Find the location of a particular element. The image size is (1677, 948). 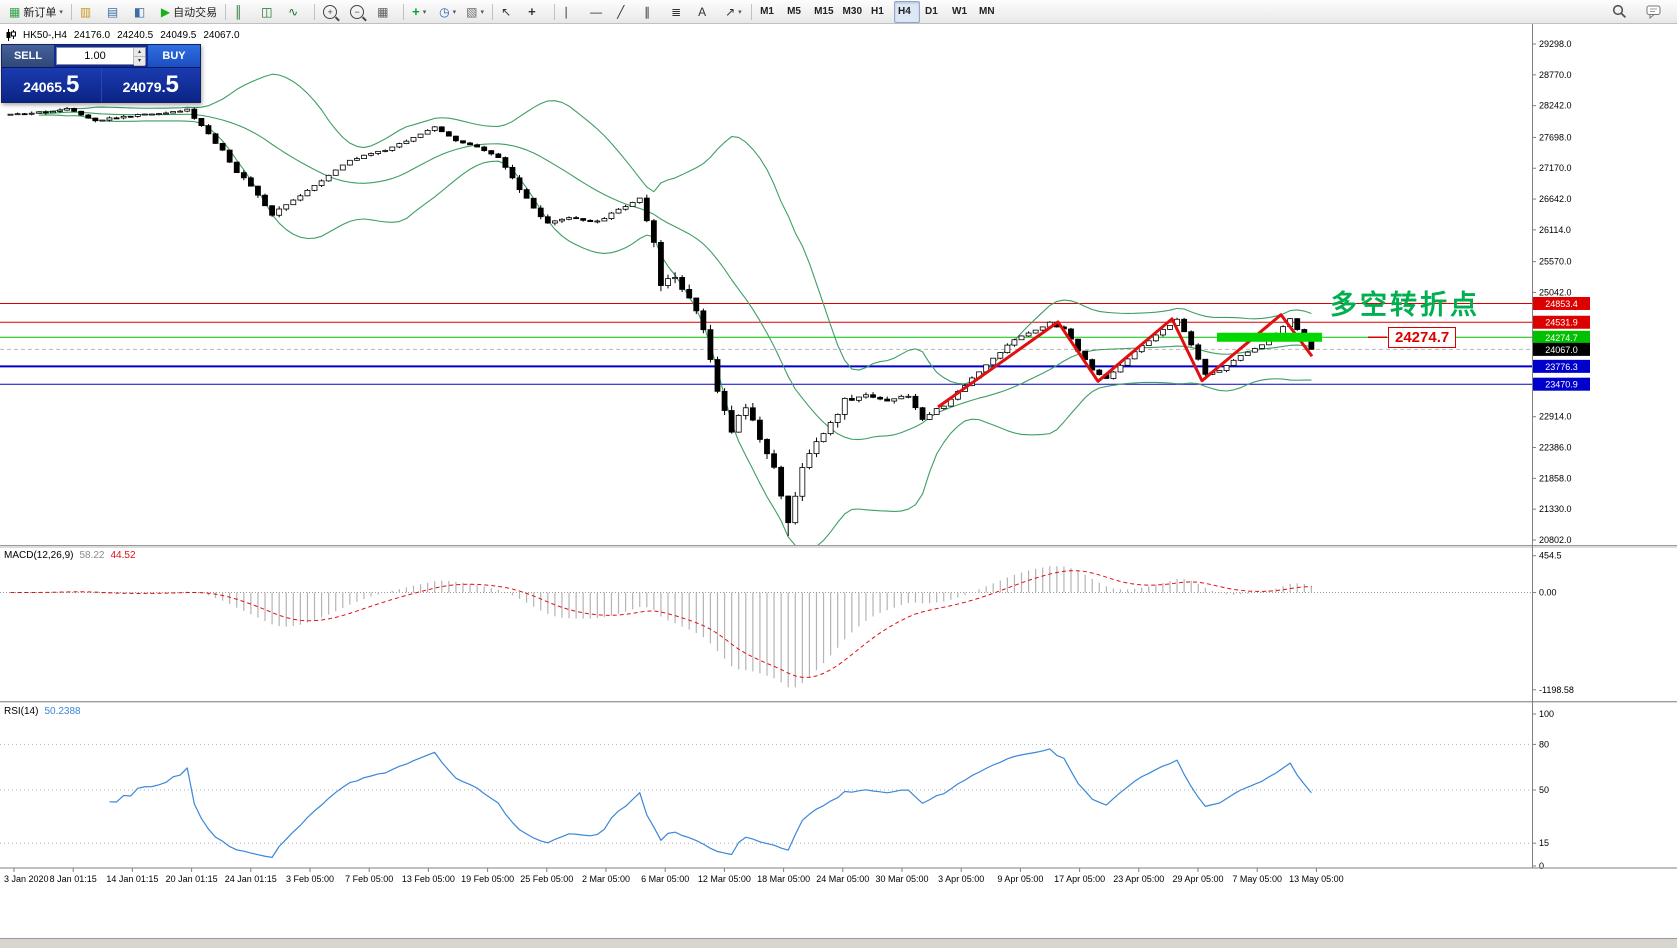

svg-text: 0 is located at coordinates (1541, 866).